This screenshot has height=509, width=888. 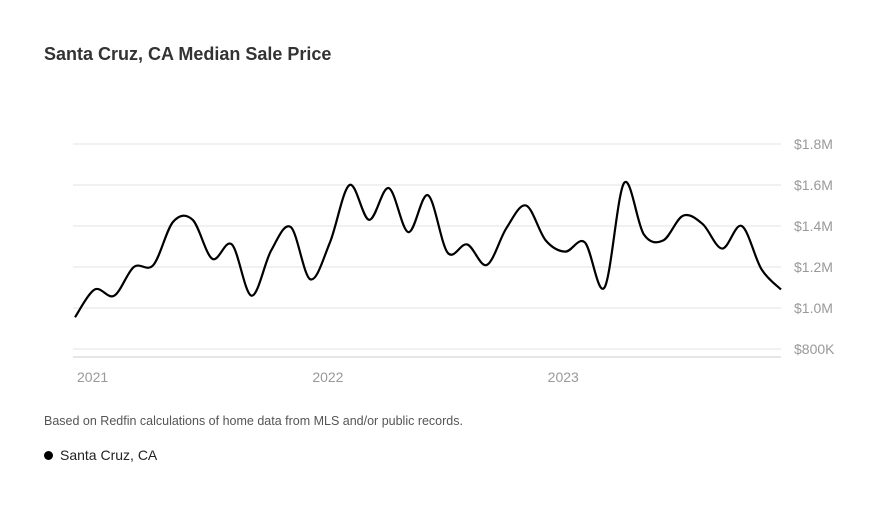 I want to click on y-tick-label: $1.6M, so click(x=813, y=185).